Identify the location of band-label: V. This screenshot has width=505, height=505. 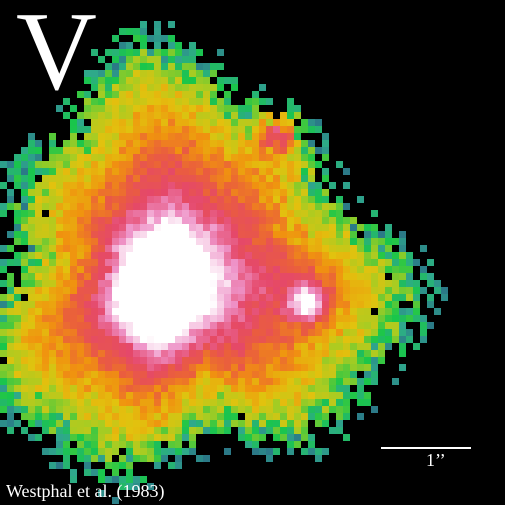
(56, 57).